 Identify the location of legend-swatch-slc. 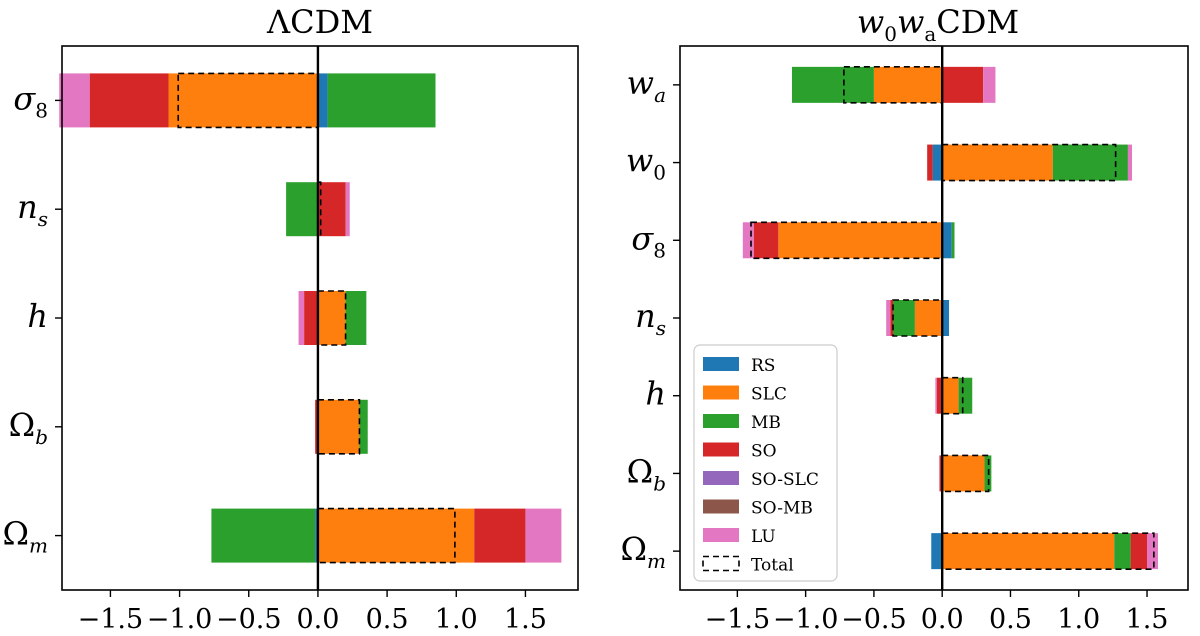
(721, 392).